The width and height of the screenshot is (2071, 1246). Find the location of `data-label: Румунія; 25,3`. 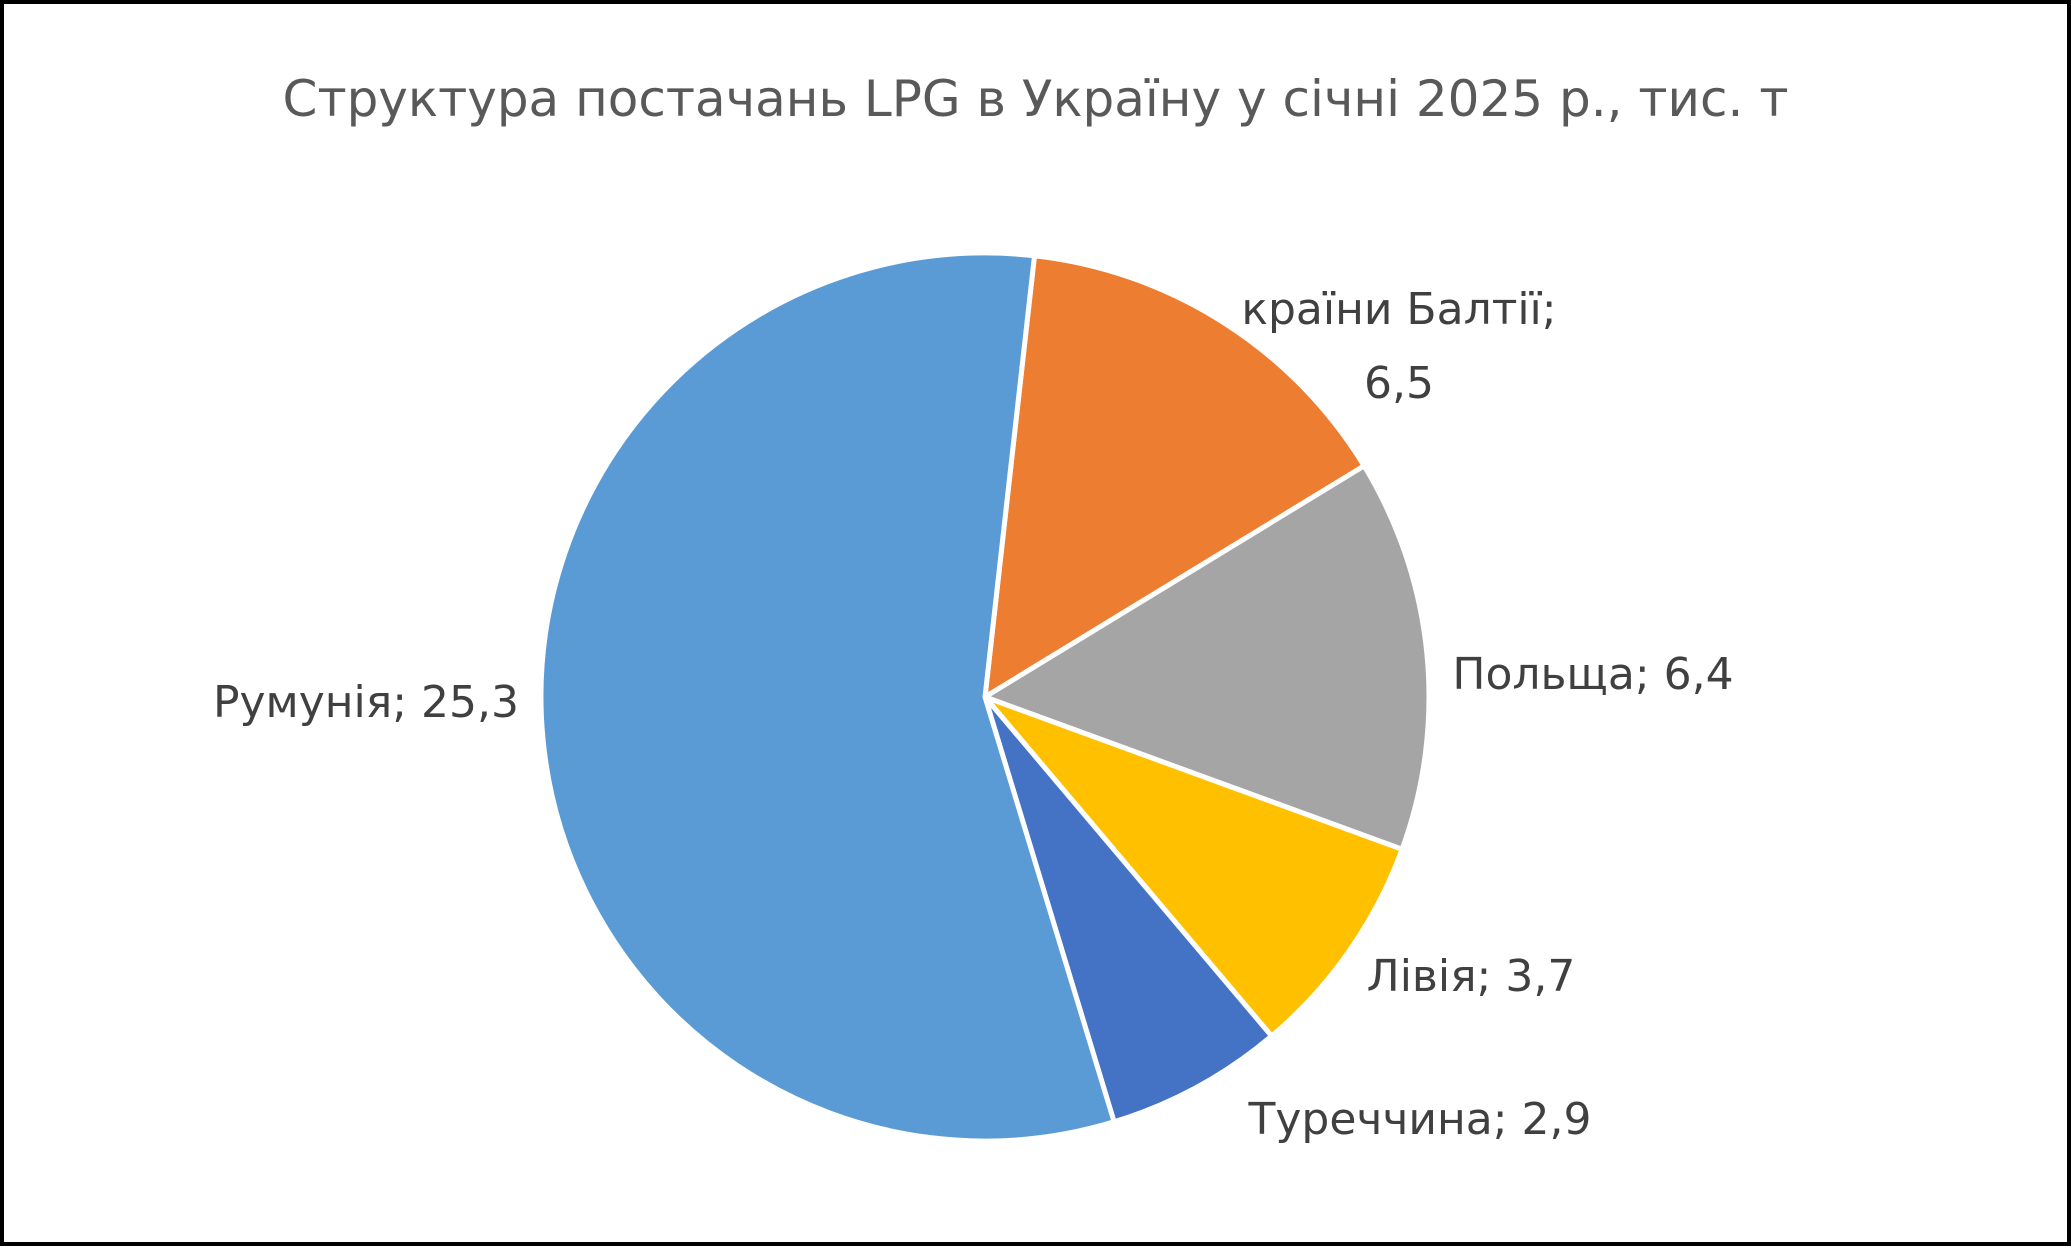

data-label: Румунія; 25,3 is located at coordinates (366, 702).